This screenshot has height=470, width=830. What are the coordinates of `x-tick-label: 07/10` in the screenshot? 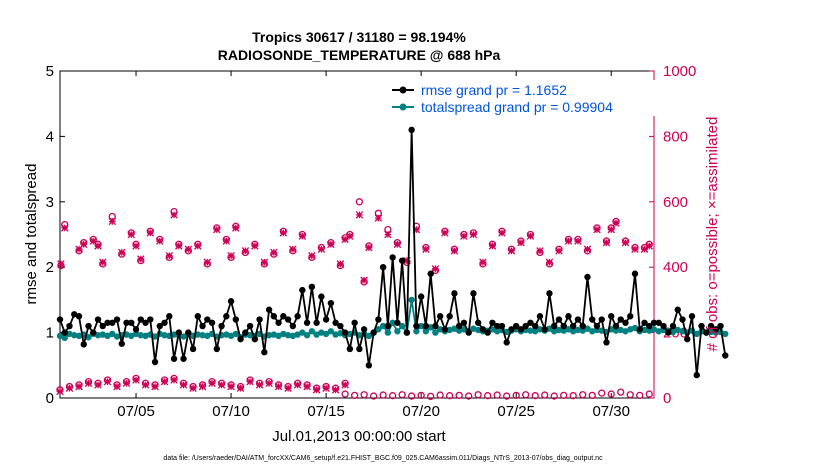 It's located at (231, 411).